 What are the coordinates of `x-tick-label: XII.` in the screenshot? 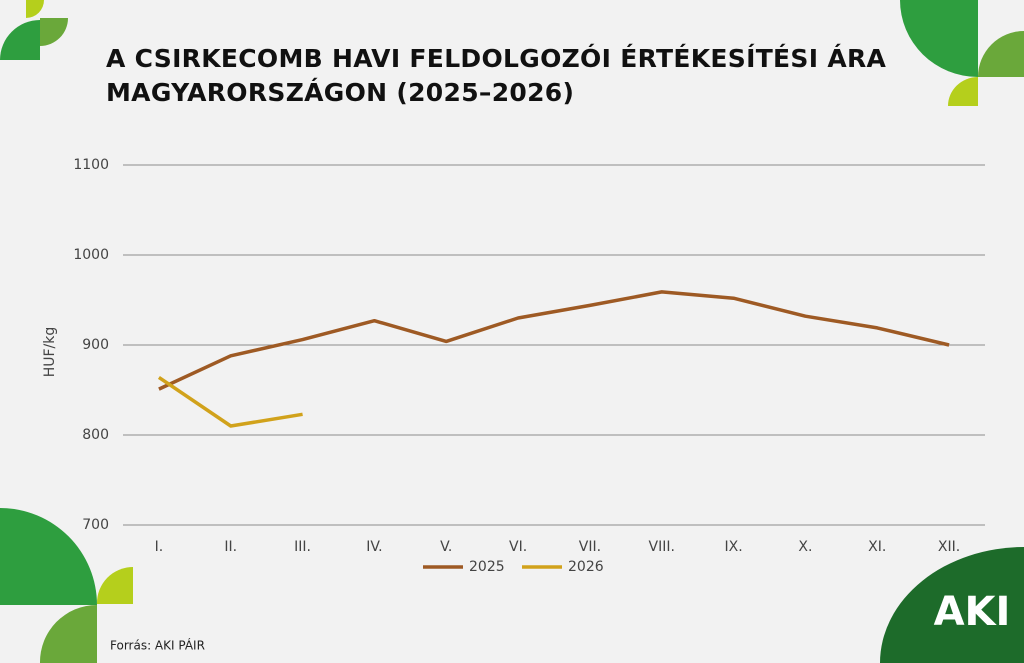 It's located at (949, 547).